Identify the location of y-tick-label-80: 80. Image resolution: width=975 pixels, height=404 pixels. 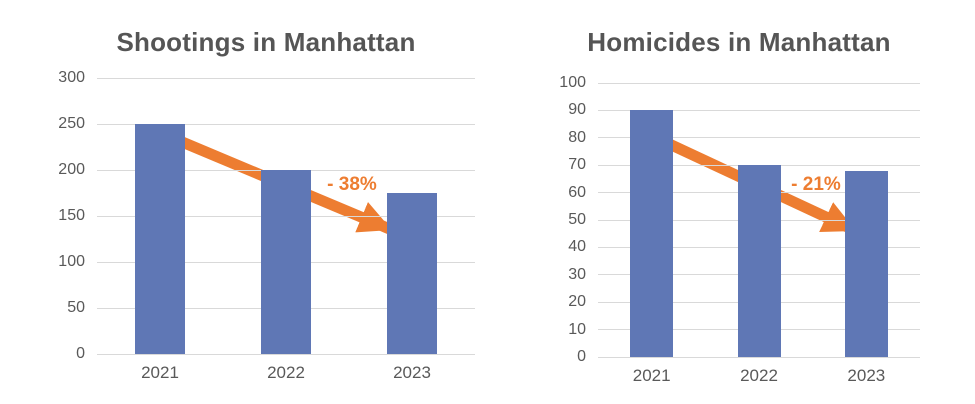
(577, 137).